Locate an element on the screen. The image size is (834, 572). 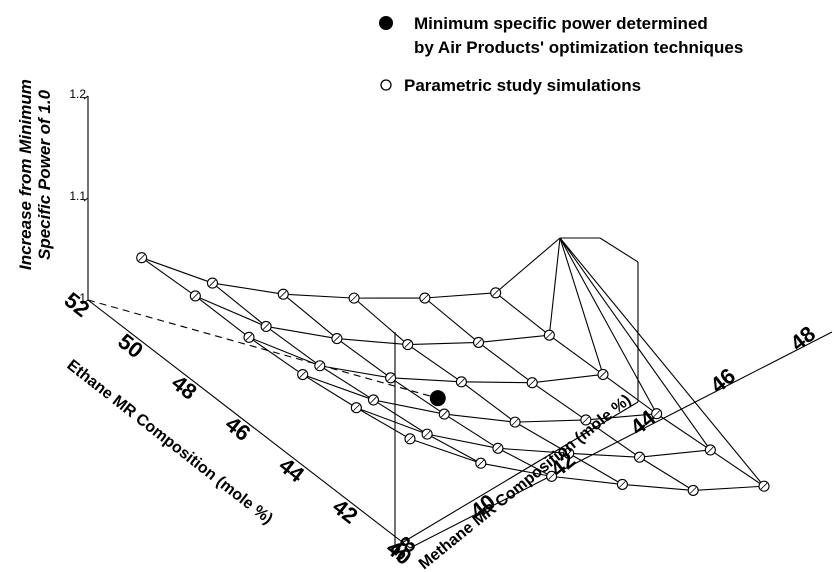
ethane-tick-label: 46 is located at coordinates (238, 428).